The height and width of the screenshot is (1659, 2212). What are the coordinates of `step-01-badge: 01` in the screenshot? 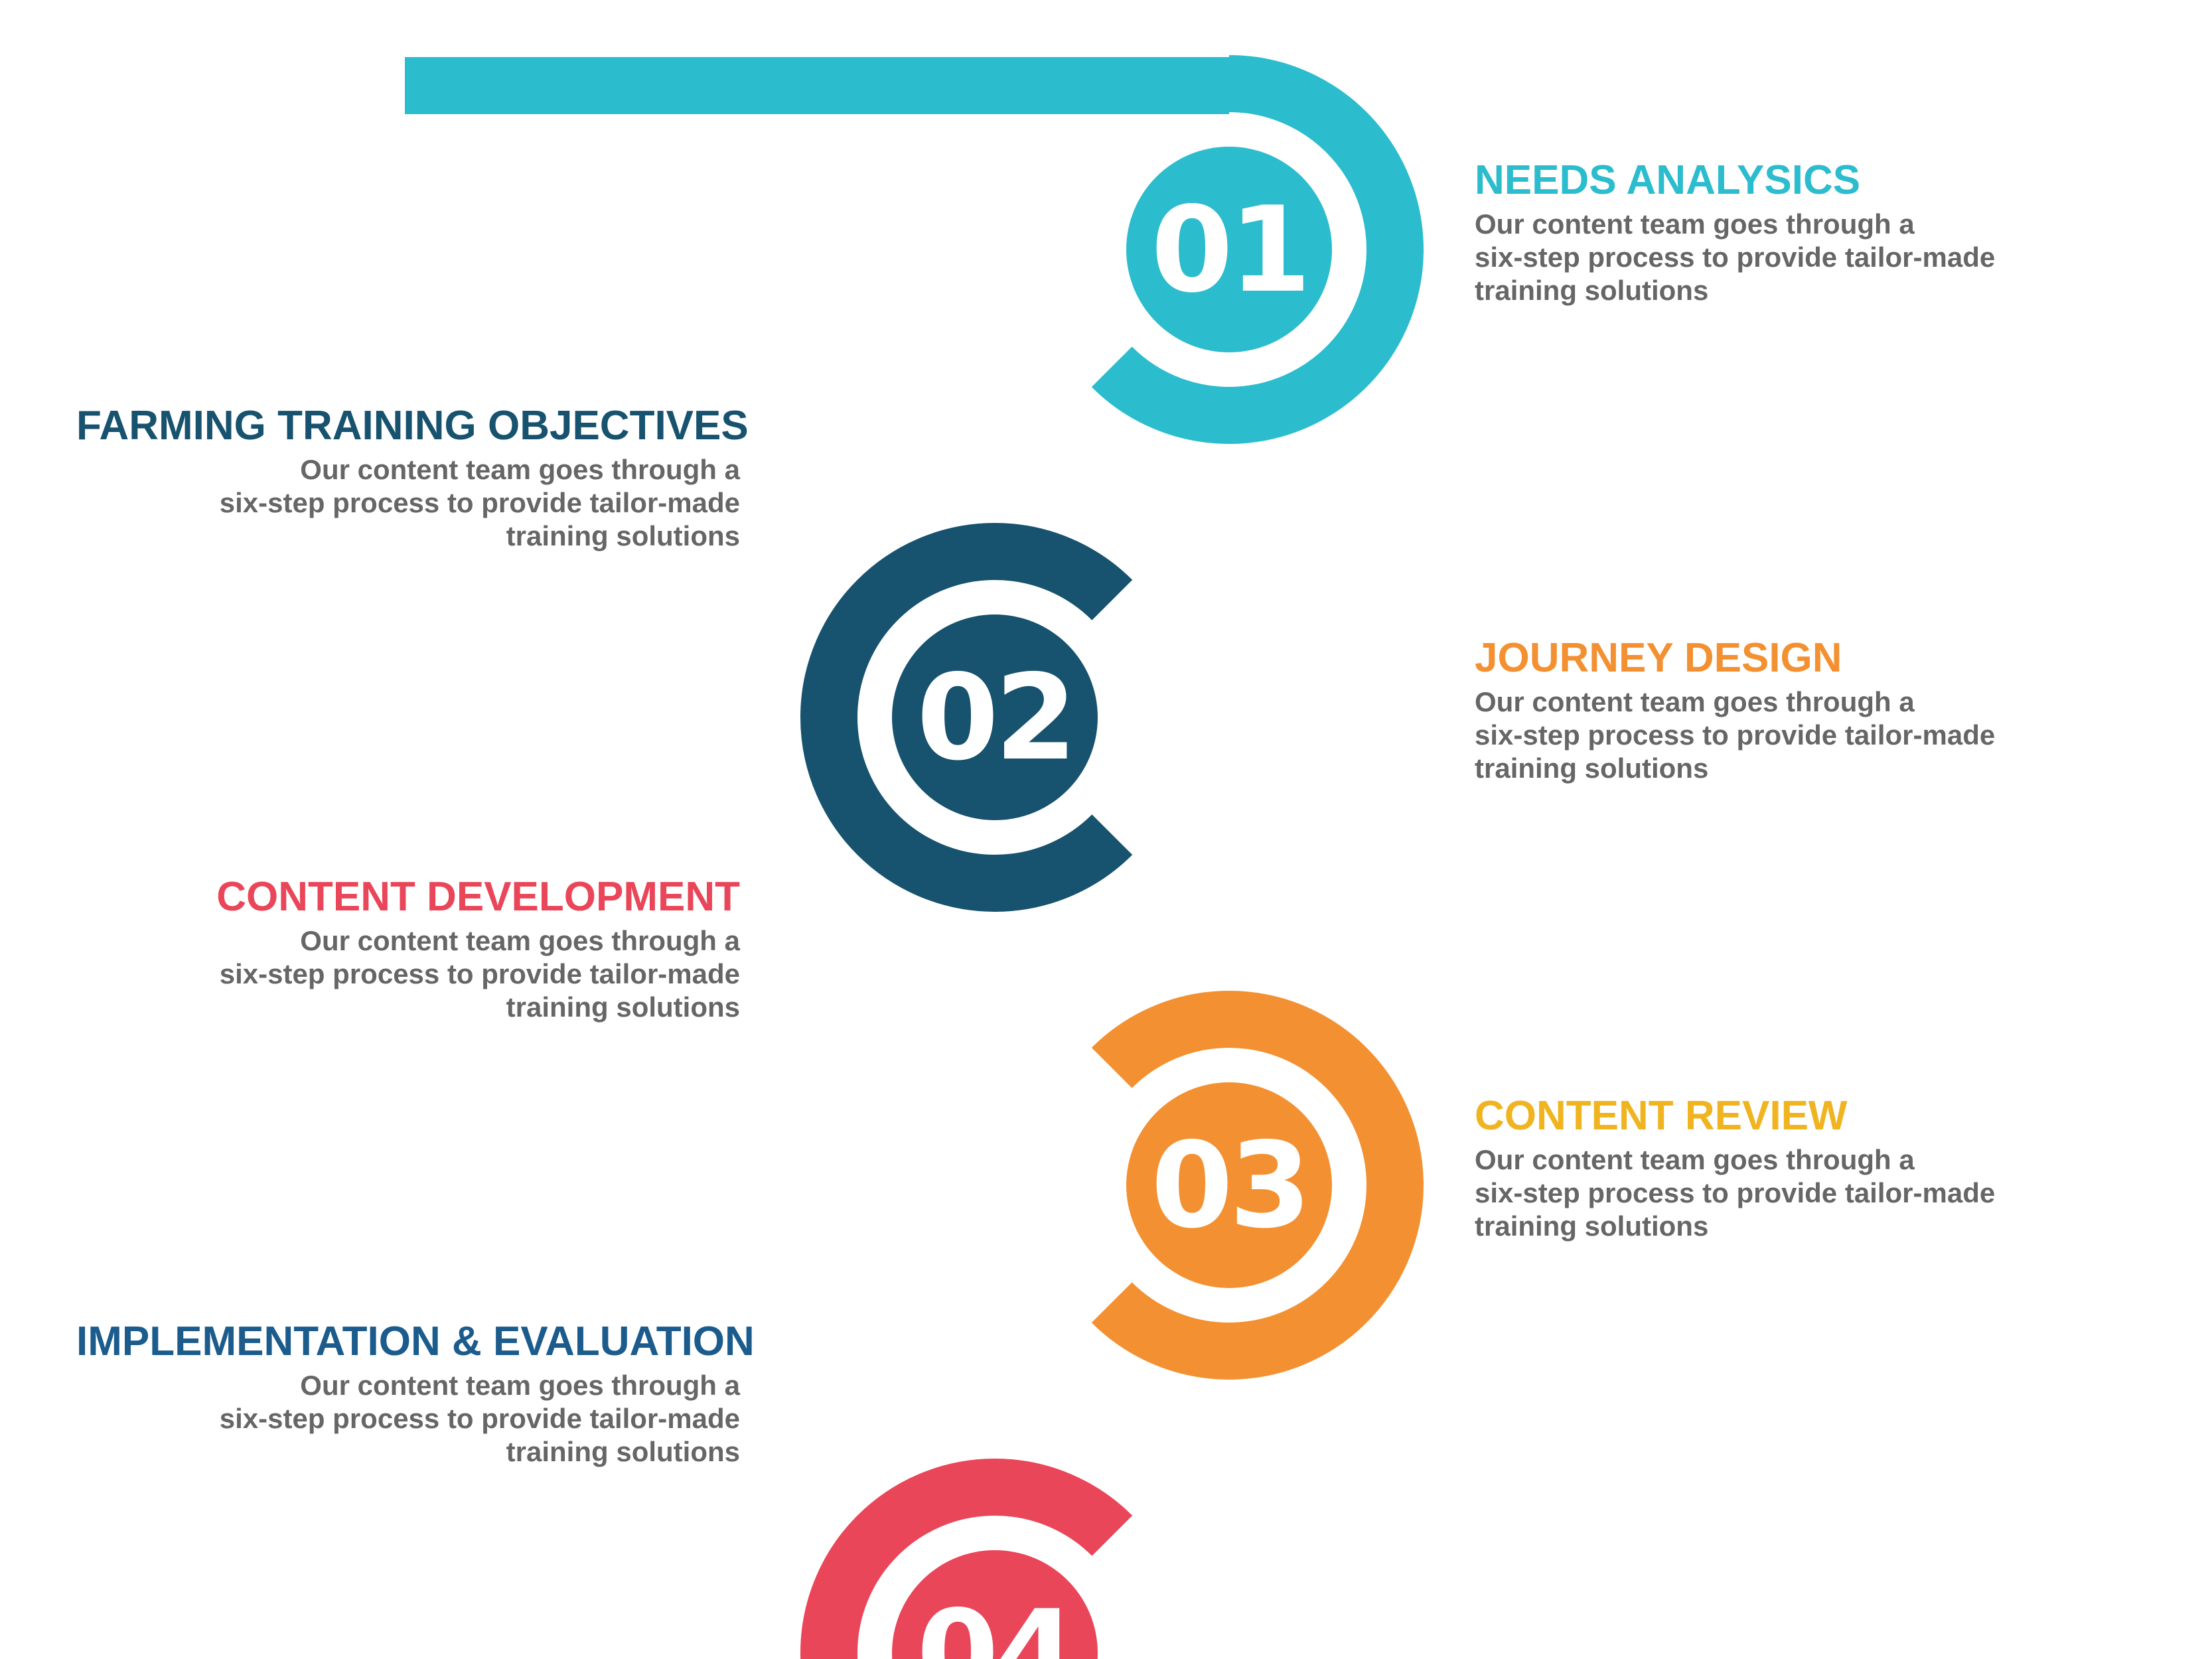 It's located at (1229, 249).